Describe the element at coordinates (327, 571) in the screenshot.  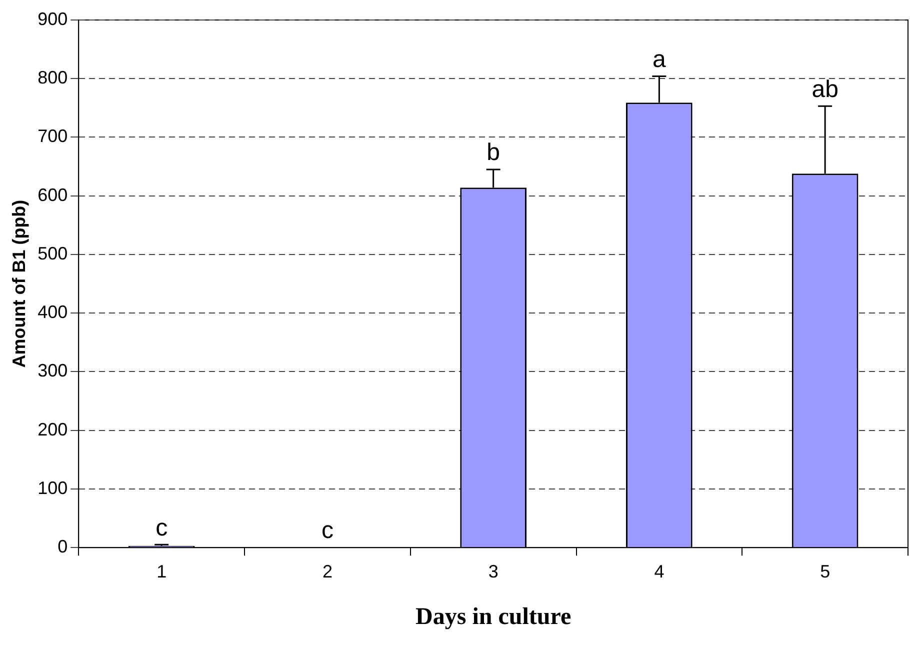
I see `x-tick-label: 2` at that location.